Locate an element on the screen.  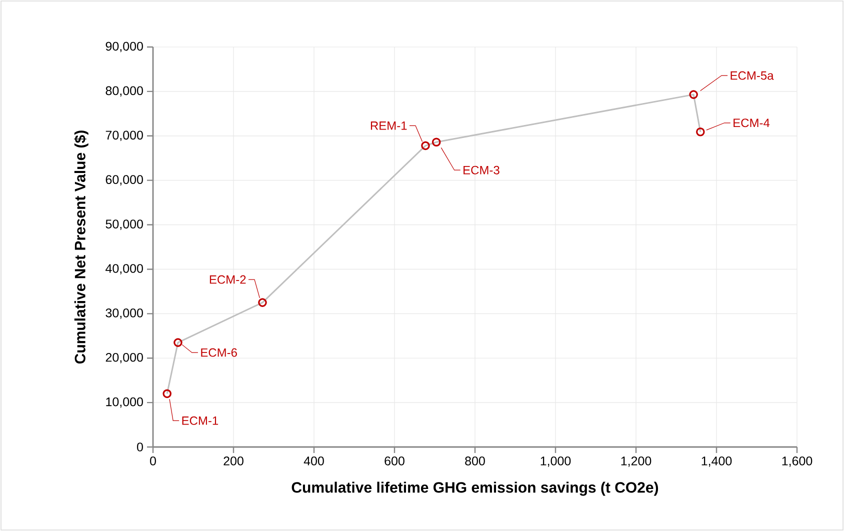
y-tick-label: 70,000 is located at coordinates (124, 136).